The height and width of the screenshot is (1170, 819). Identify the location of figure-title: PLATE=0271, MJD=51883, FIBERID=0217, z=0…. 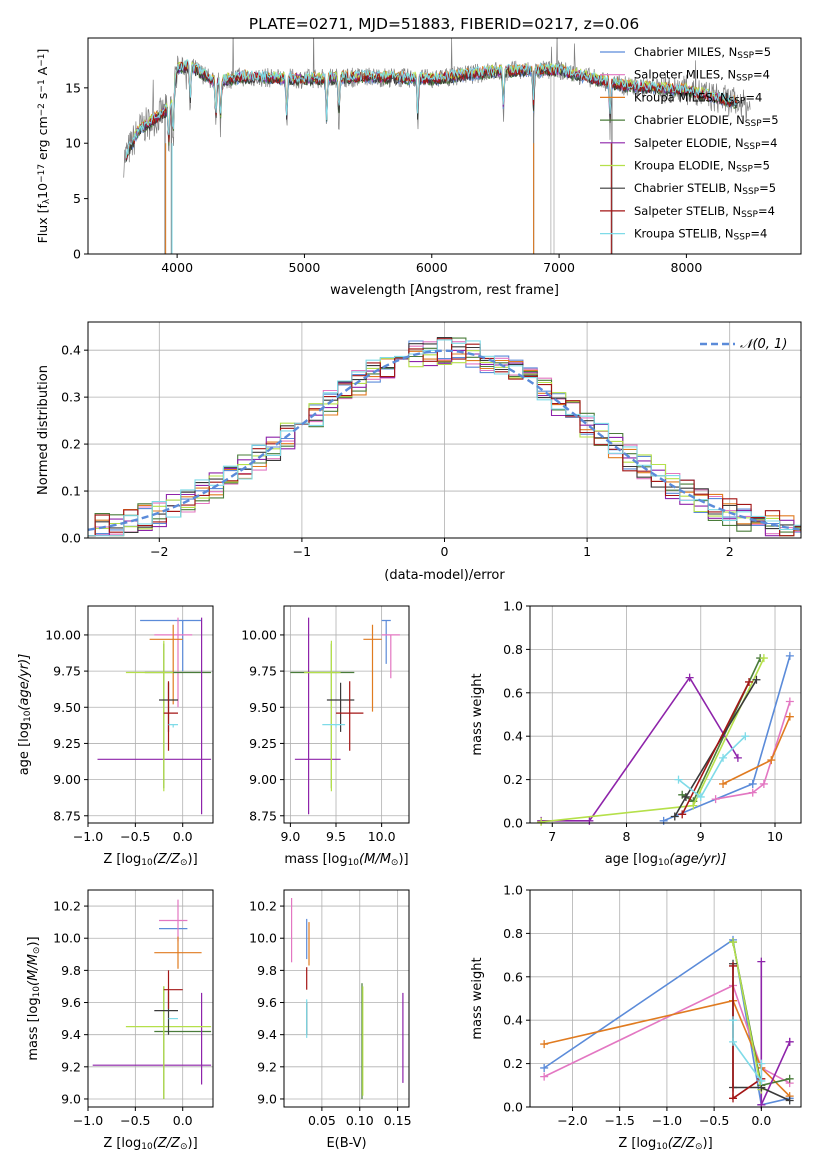
(444, 24).